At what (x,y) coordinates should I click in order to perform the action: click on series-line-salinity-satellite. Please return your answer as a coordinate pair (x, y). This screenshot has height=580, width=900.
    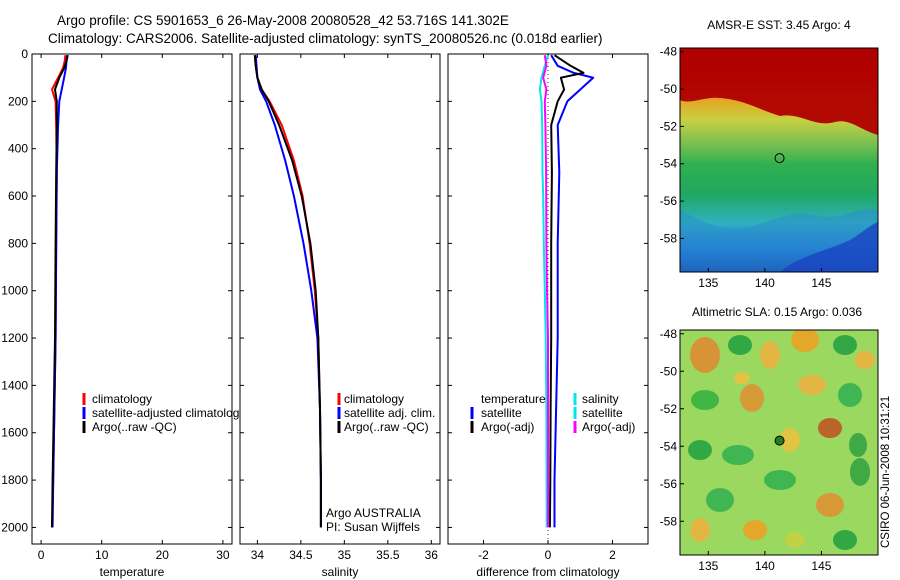
    Looking at the image, I should click on (543, 291).